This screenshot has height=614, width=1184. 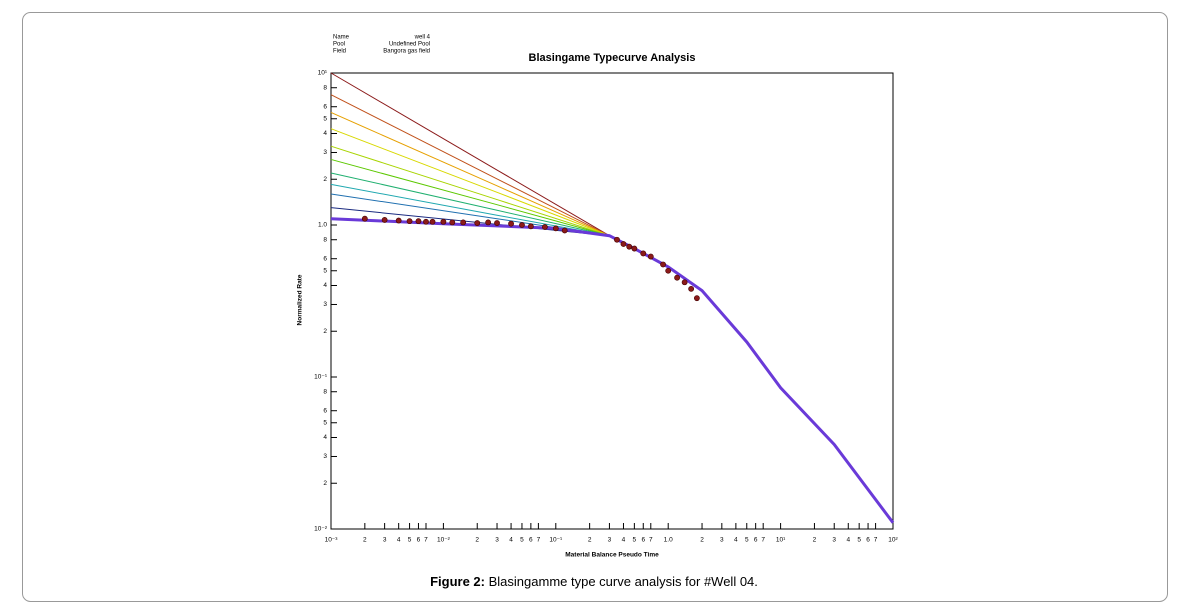 What do you see at coordinates (406, 52) in the screenshot?
I see `info-value: Bangora gas field` at bounding box center [406, 52].